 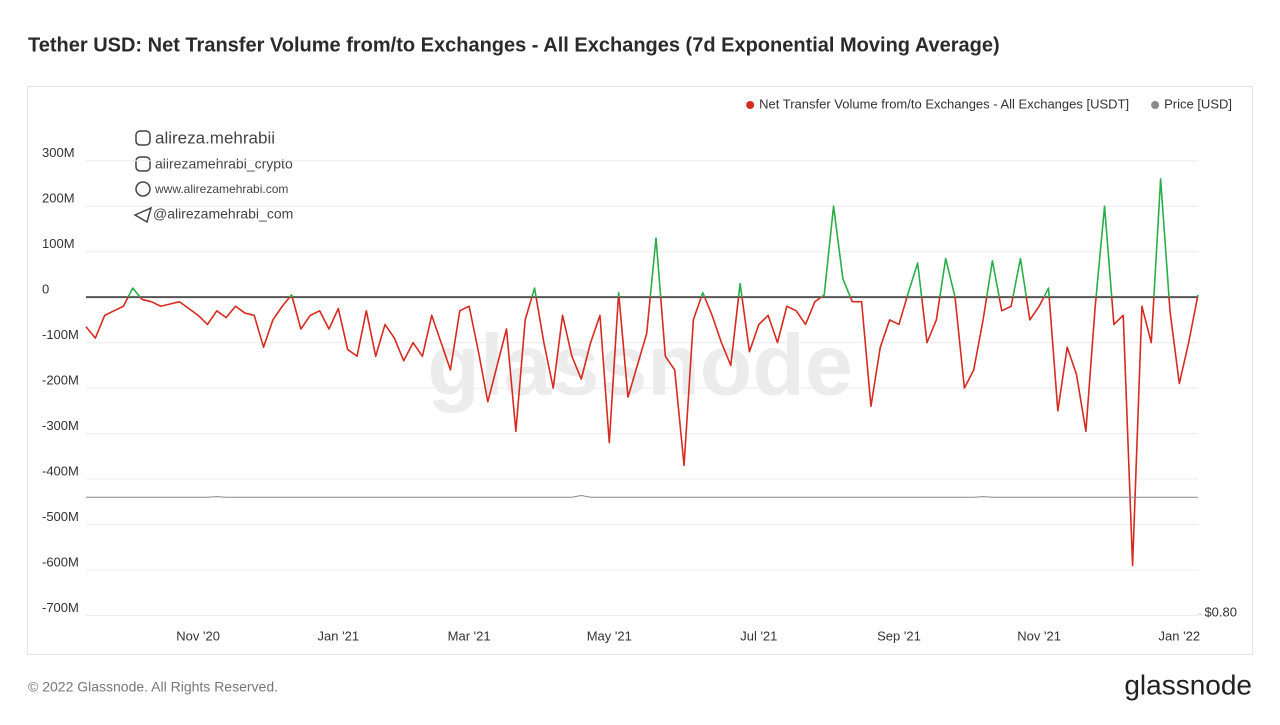 I want to click on x-tick-label: Jan '22, so click(x=1180, y=635).